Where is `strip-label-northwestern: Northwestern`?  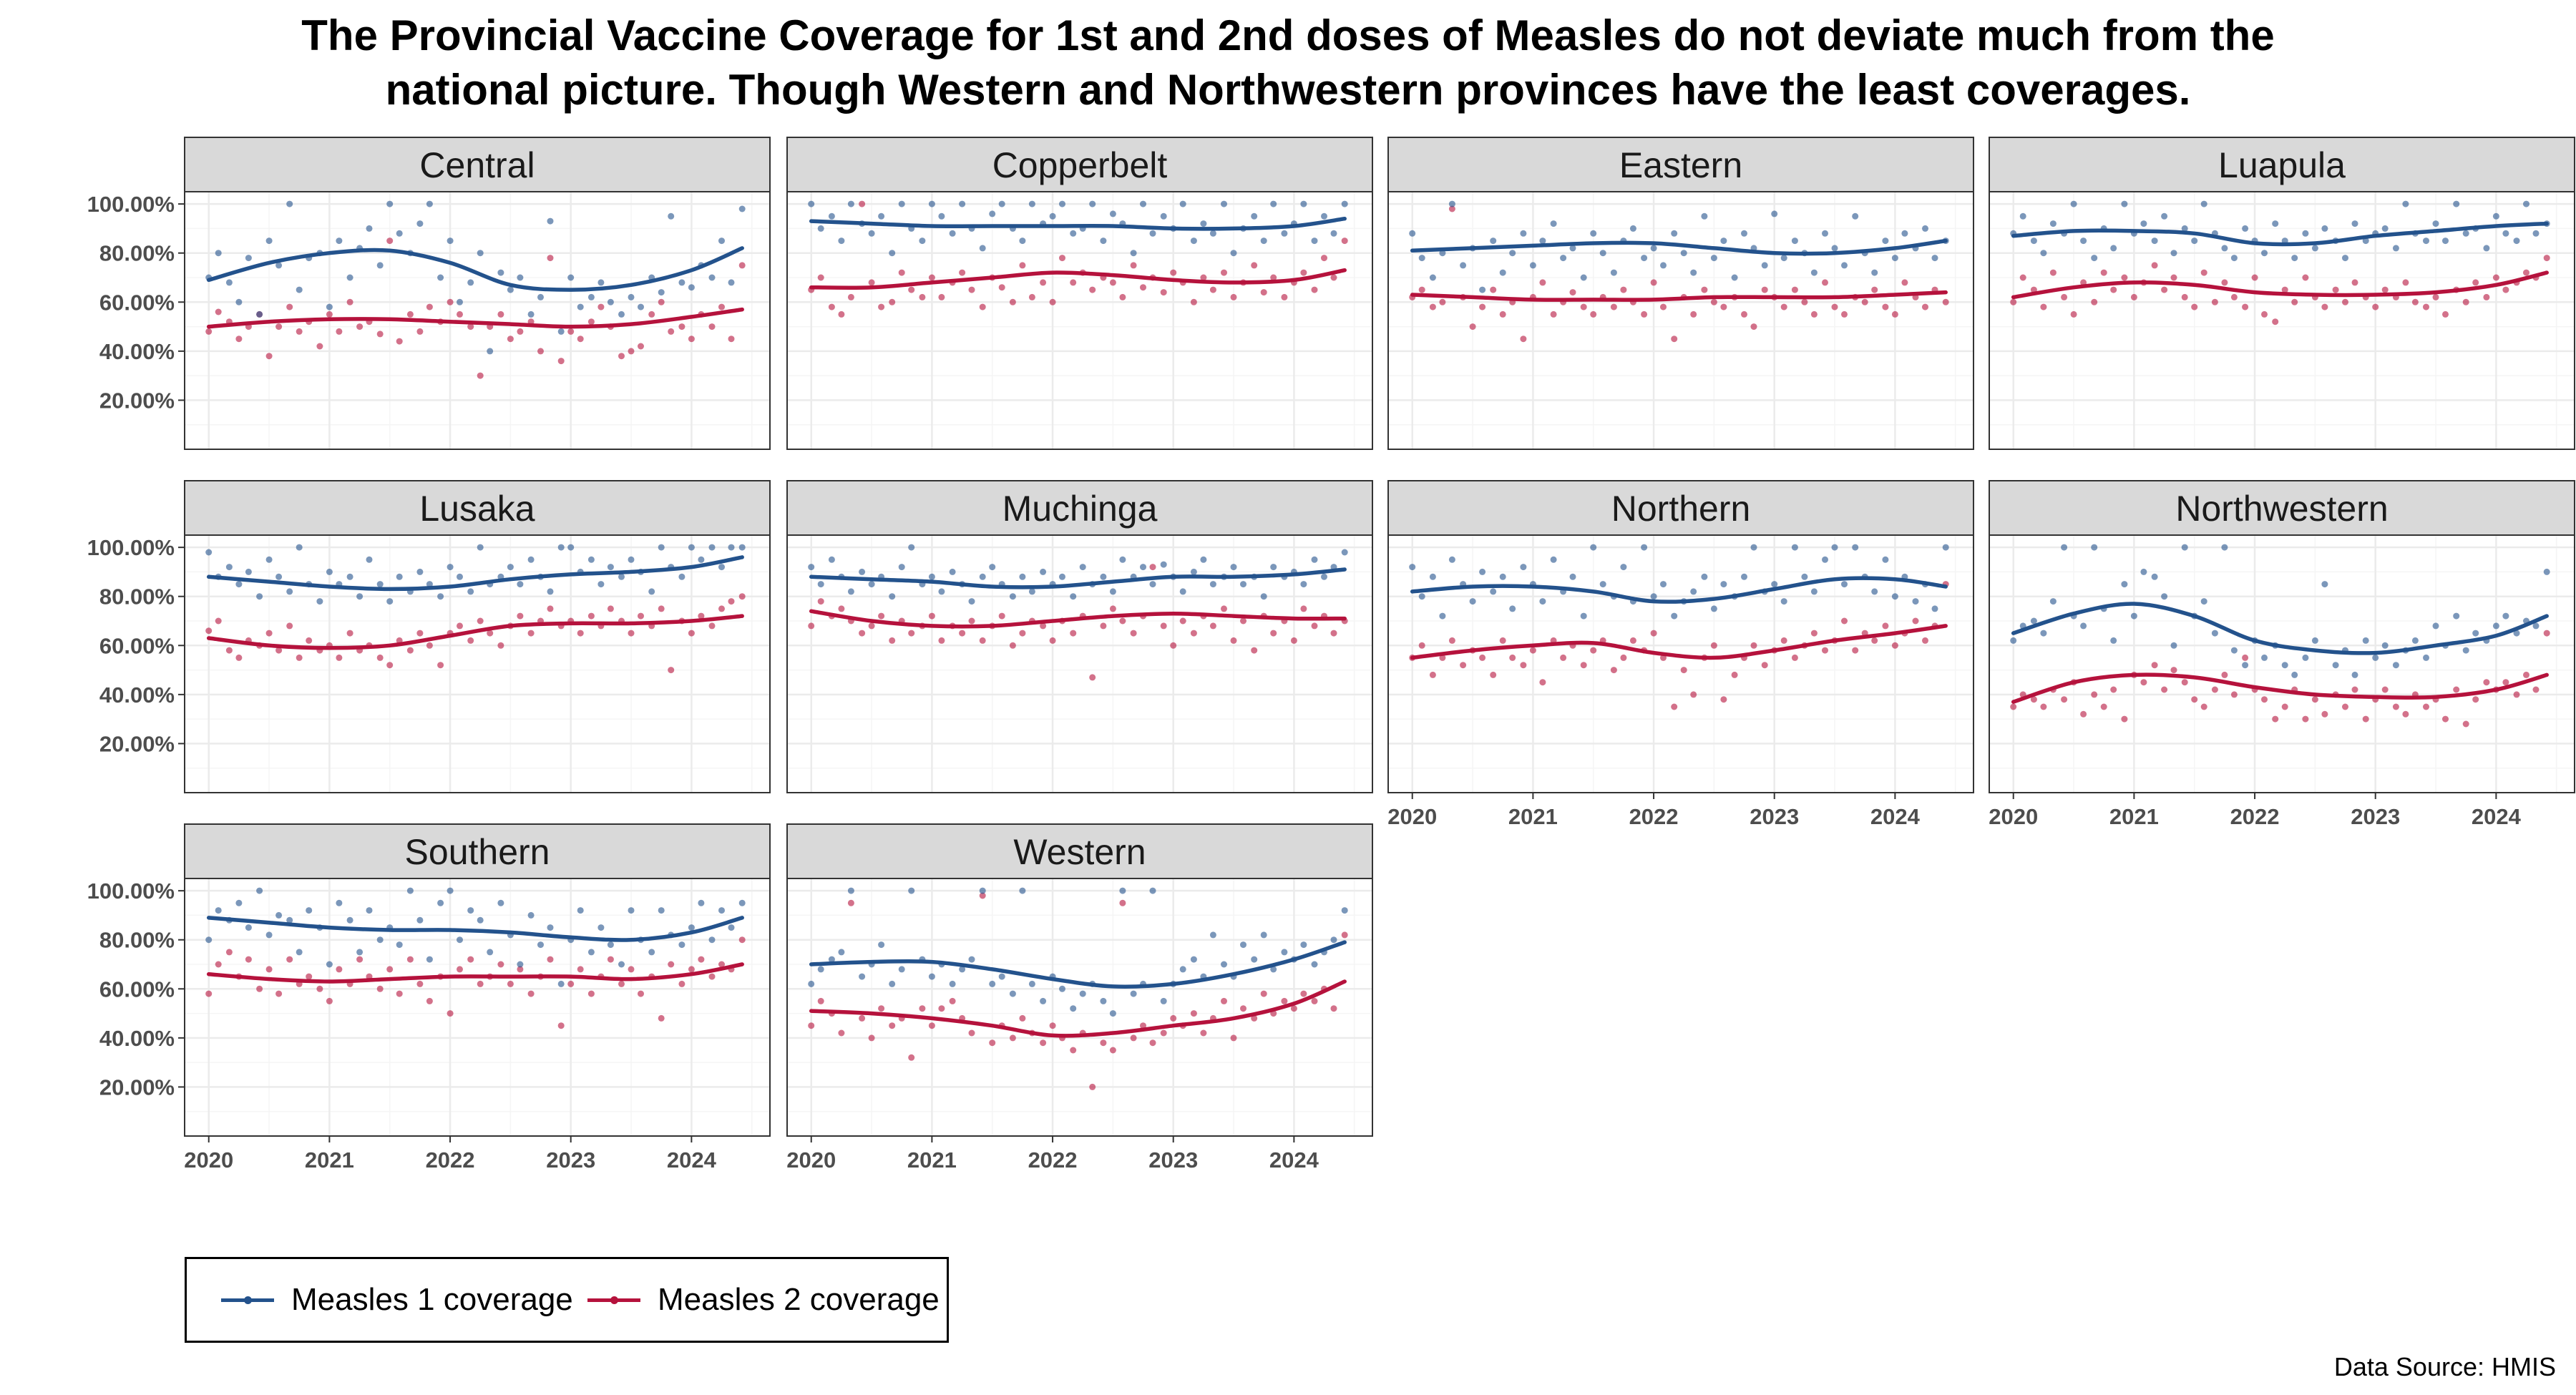
strip-label-northwestern: Northwestern is located at coordinates (2281, 509).